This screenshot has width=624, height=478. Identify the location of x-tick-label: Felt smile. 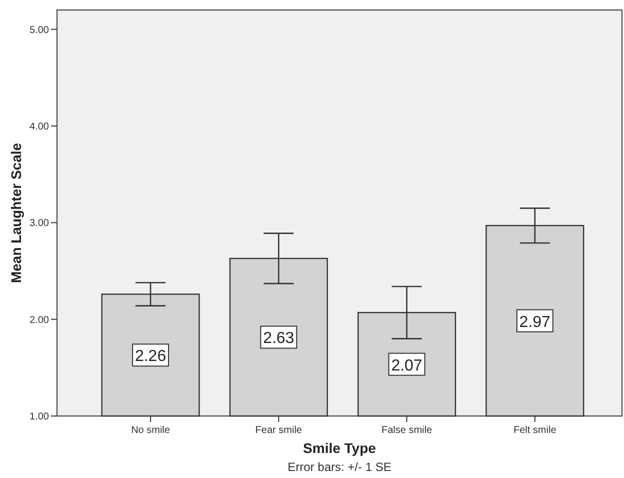
(535, 430).